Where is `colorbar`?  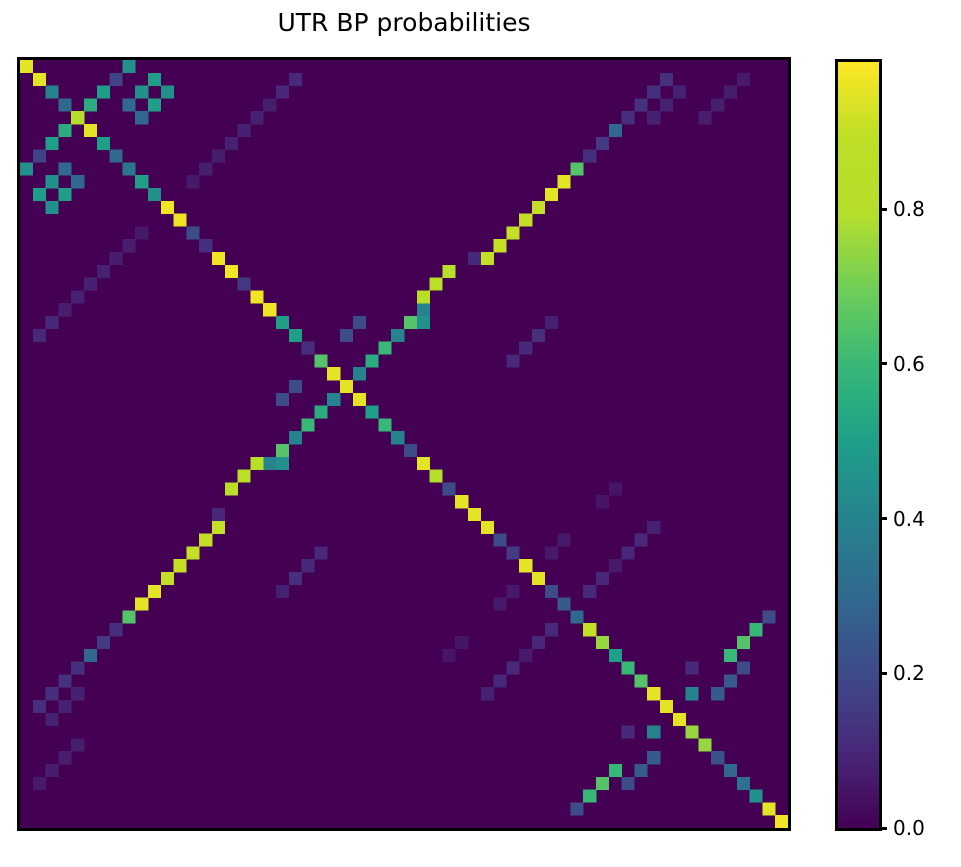 colorbar is located at coordinates (858, 445).